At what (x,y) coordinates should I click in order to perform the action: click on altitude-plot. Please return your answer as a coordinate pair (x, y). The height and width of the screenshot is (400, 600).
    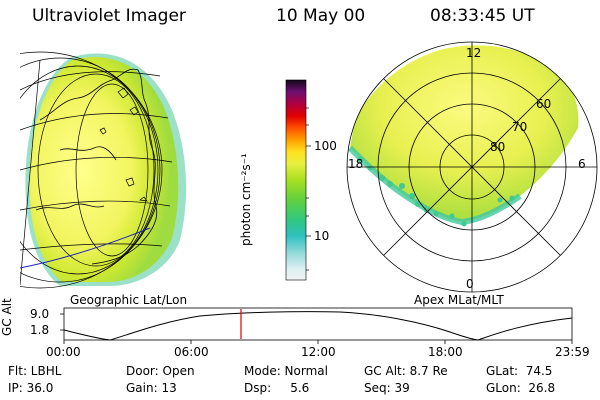
    Looking at the image, I should click on (316, 325).